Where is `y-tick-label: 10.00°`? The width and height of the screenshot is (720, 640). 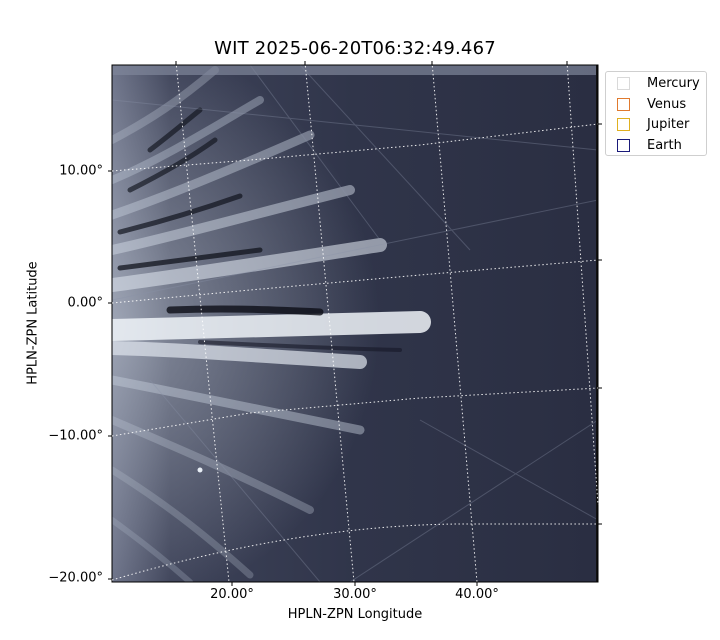
y-tick-label: 10.00° is located at coordinates (81, 171).